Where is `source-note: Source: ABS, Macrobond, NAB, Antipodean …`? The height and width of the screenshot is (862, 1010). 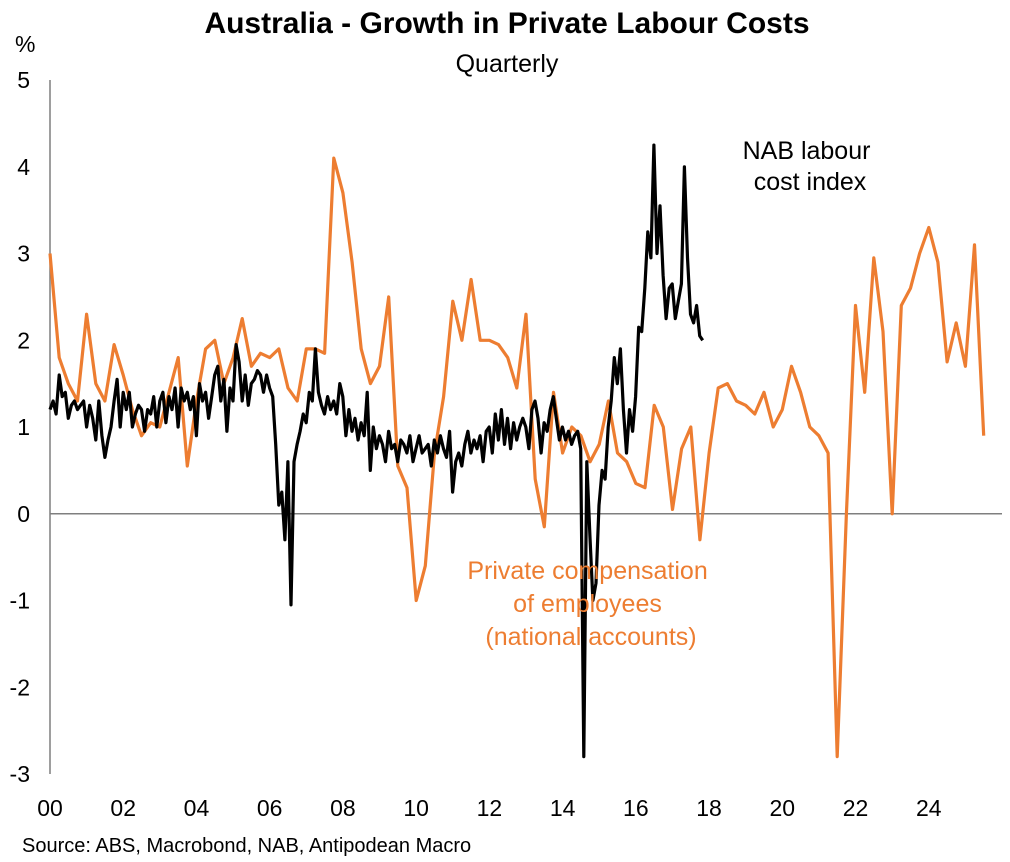
source-note: Source: ABS, Macrobond, NAB, Antipodean … is located at coordinates (246, 846).